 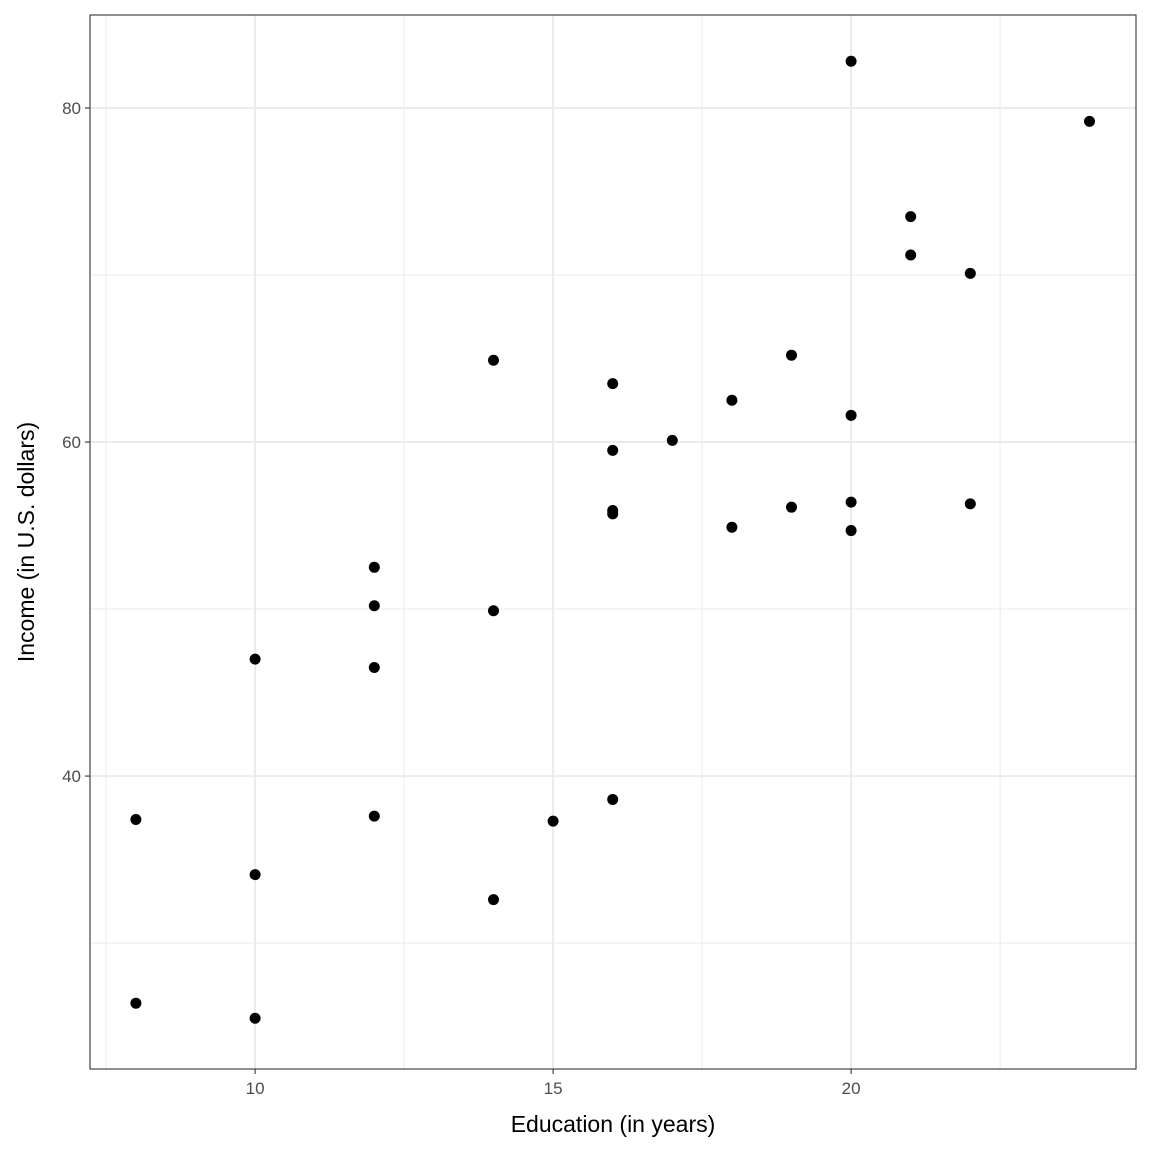 I want to click on x-tick-label: 20, so click(x=851, y=1088).